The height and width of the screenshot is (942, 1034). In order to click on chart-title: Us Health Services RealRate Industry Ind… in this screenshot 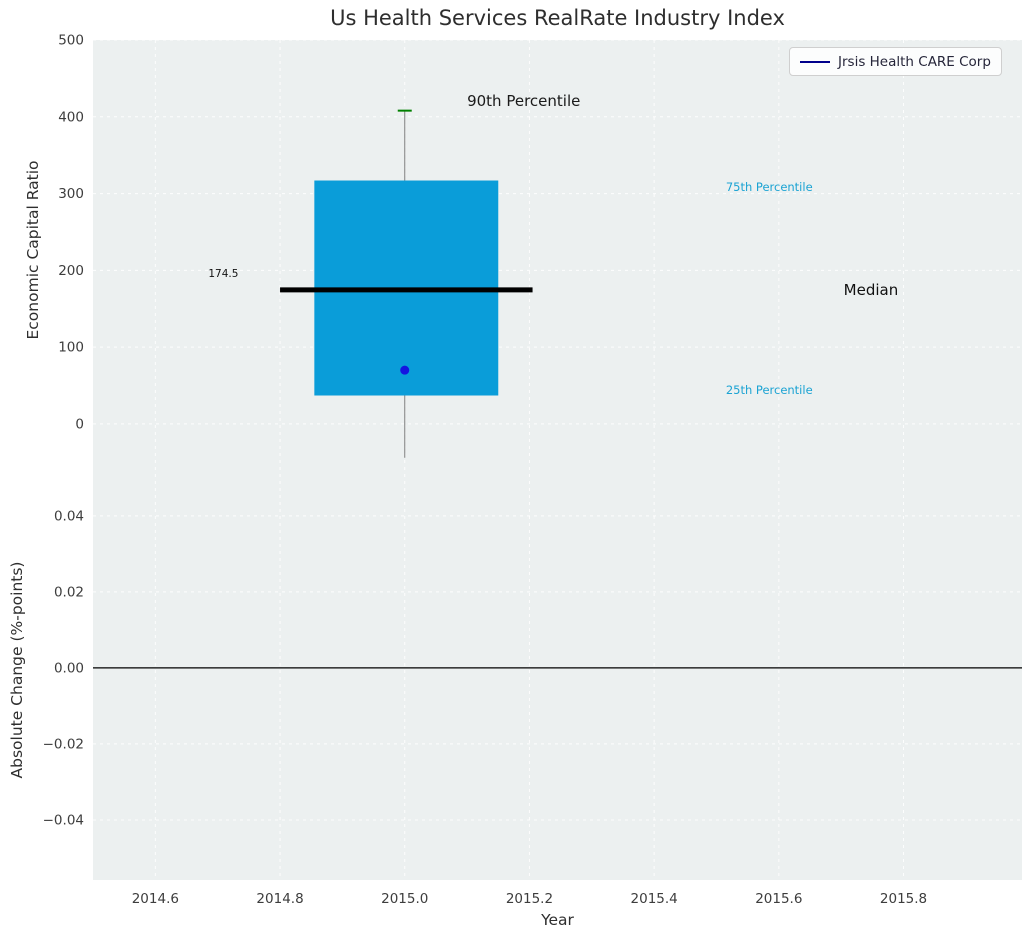, I will do `click(557, 18)`.